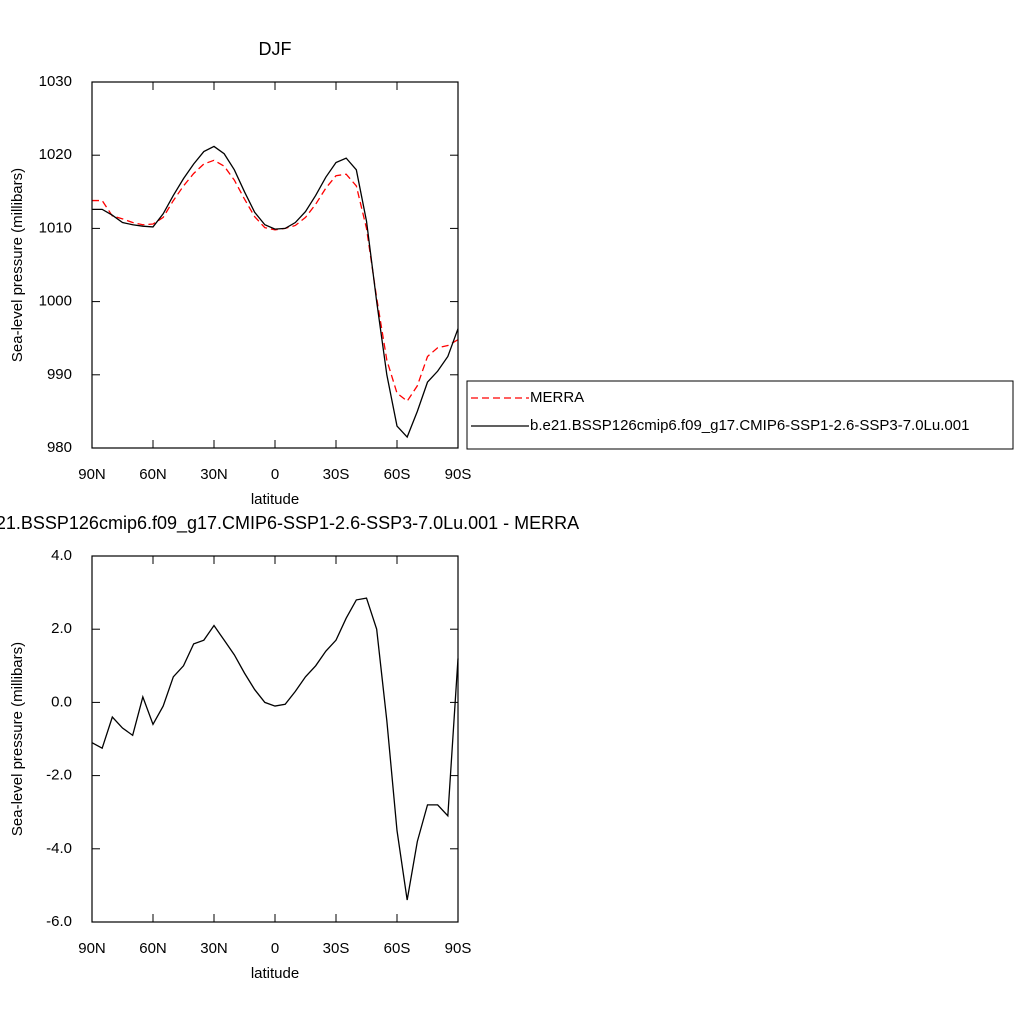 The height and width of the screenshot is (1024, 1024). What do you see at coordinates (59, 848) in the screenshot?
I see `y-tick-label: -4.0` at bounding box center [59, 848].